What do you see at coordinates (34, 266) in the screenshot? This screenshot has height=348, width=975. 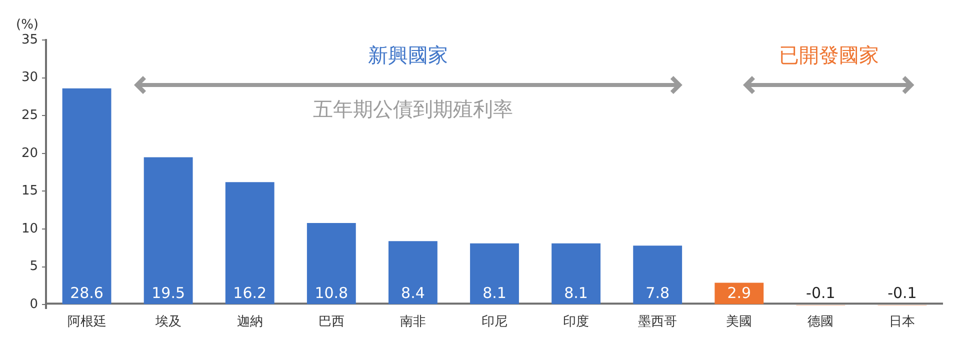 I see `y-tick-label: 5` at bounding box center [34, 266].